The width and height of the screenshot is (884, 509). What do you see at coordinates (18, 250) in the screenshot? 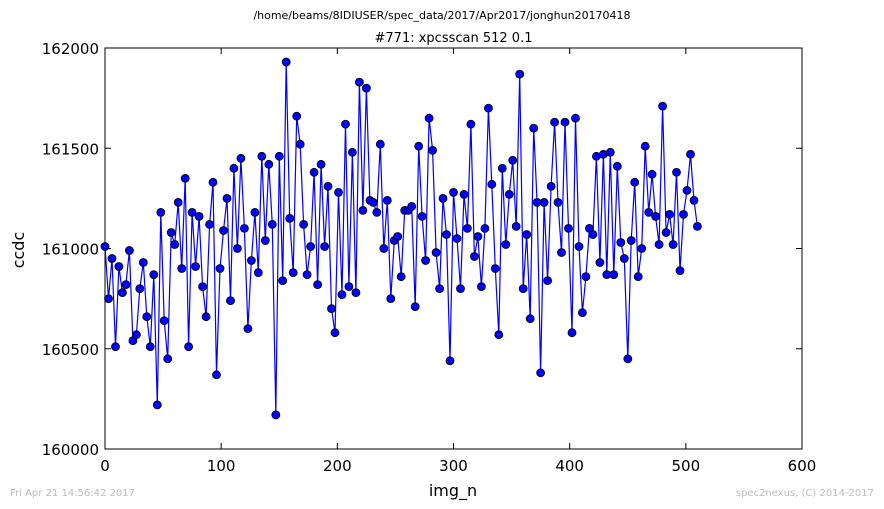
I see `y-axis-label: ccdc` at bounding box center [18, 250].